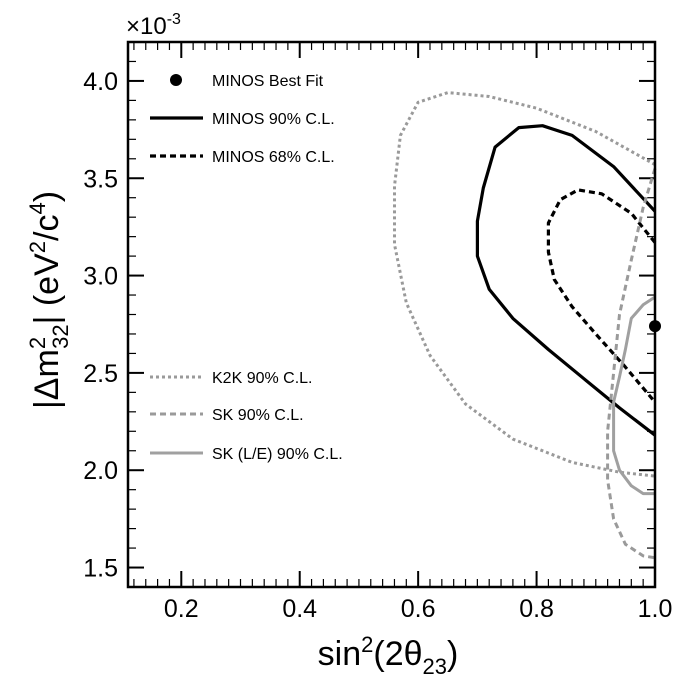  I want to click on x-tick-label: 0.6, so click(418, 609).